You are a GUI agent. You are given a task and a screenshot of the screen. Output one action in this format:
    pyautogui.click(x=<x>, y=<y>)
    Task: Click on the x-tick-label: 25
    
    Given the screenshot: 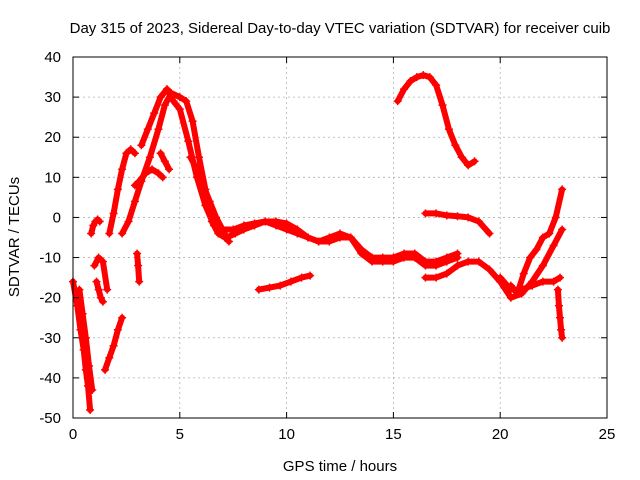 What is the action you would take?
    pyautogui.click(x=607, y=434)
    